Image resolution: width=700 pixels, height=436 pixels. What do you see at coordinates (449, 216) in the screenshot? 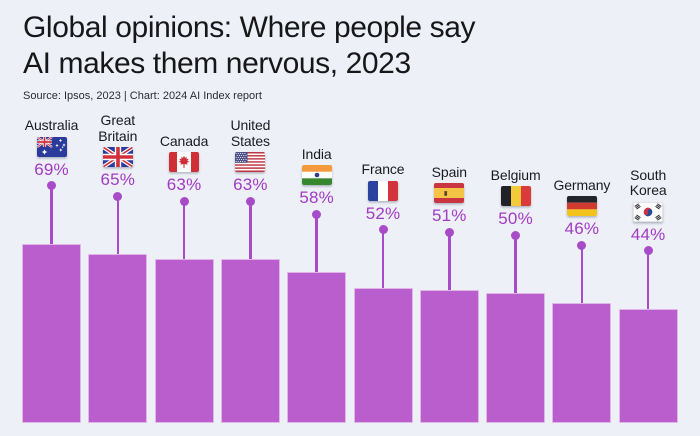
I see `value-label-spain: 51%` at bounding box center [449, 216].